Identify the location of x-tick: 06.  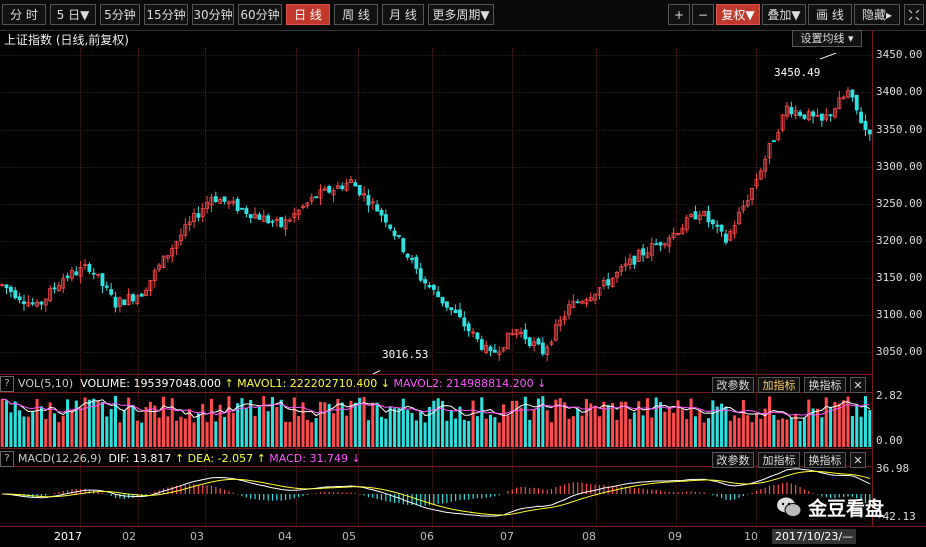
(427, 536).